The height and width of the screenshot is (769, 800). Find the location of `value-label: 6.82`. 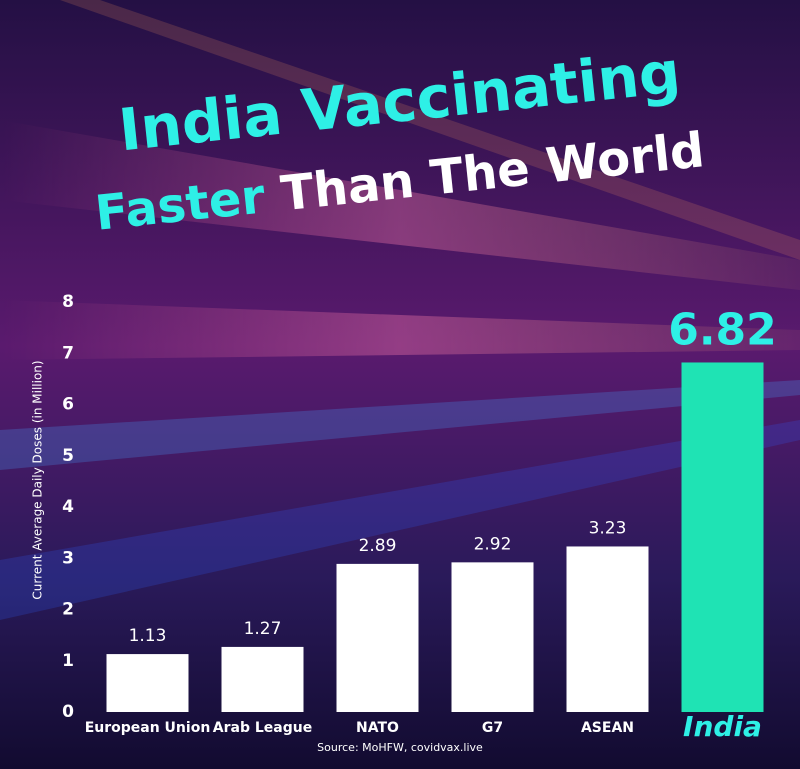

value-label: 6.82 is located at coordinates (722, 329).